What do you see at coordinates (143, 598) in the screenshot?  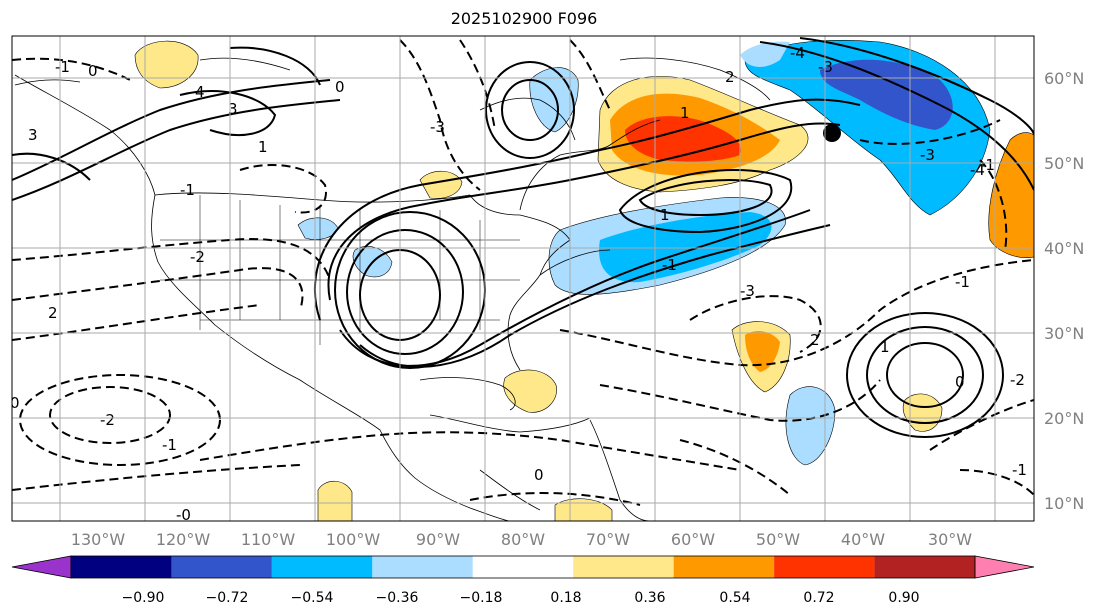 I see `colorbar-tick-label: −0.90` at bounding box center [143, 598].